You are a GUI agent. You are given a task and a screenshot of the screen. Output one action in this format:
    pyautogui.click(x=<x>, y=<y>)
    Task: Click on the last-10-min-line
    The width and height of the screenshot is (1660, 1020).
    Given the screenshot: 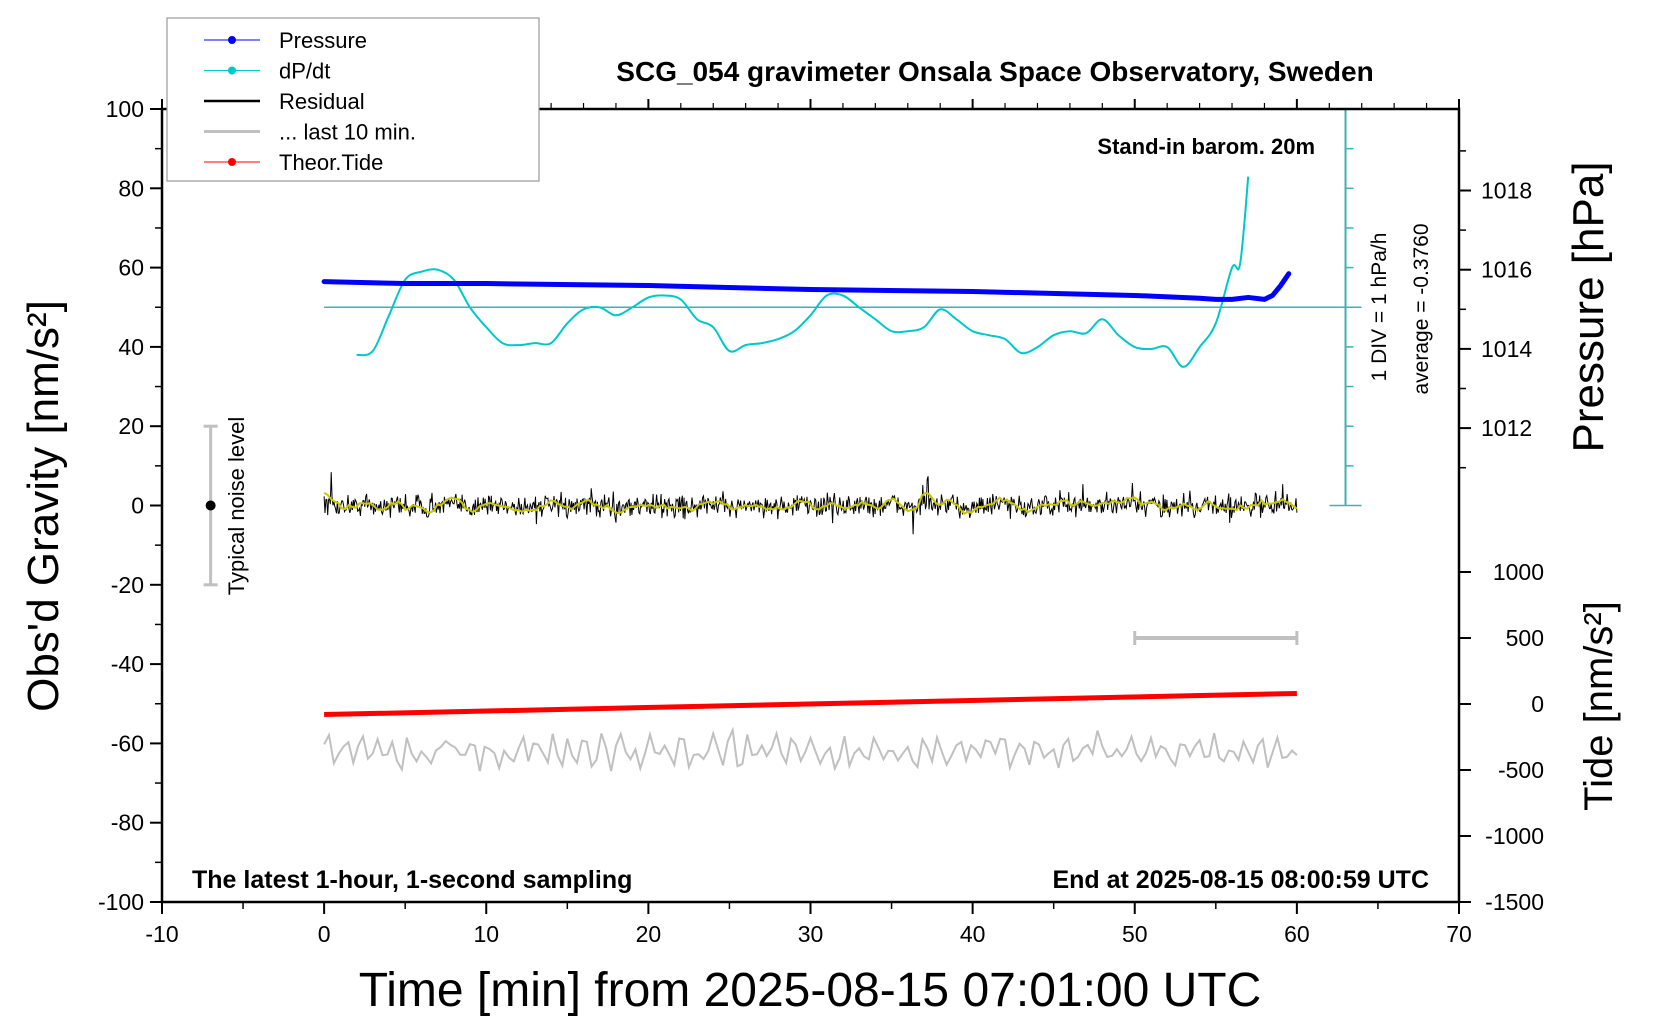 What is the action you would take?
    pyautogui.click(x=810, y=749)
    